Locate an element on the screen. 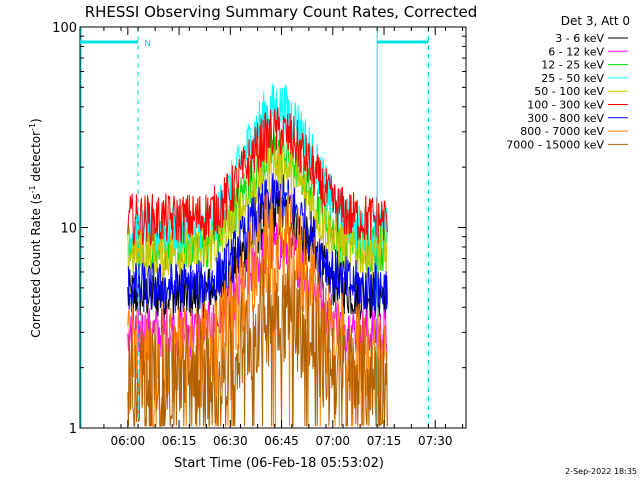 The height and width of the screenshot is (480, 640). x-tick-label: 07:15 is located at coordinates (384, 441).